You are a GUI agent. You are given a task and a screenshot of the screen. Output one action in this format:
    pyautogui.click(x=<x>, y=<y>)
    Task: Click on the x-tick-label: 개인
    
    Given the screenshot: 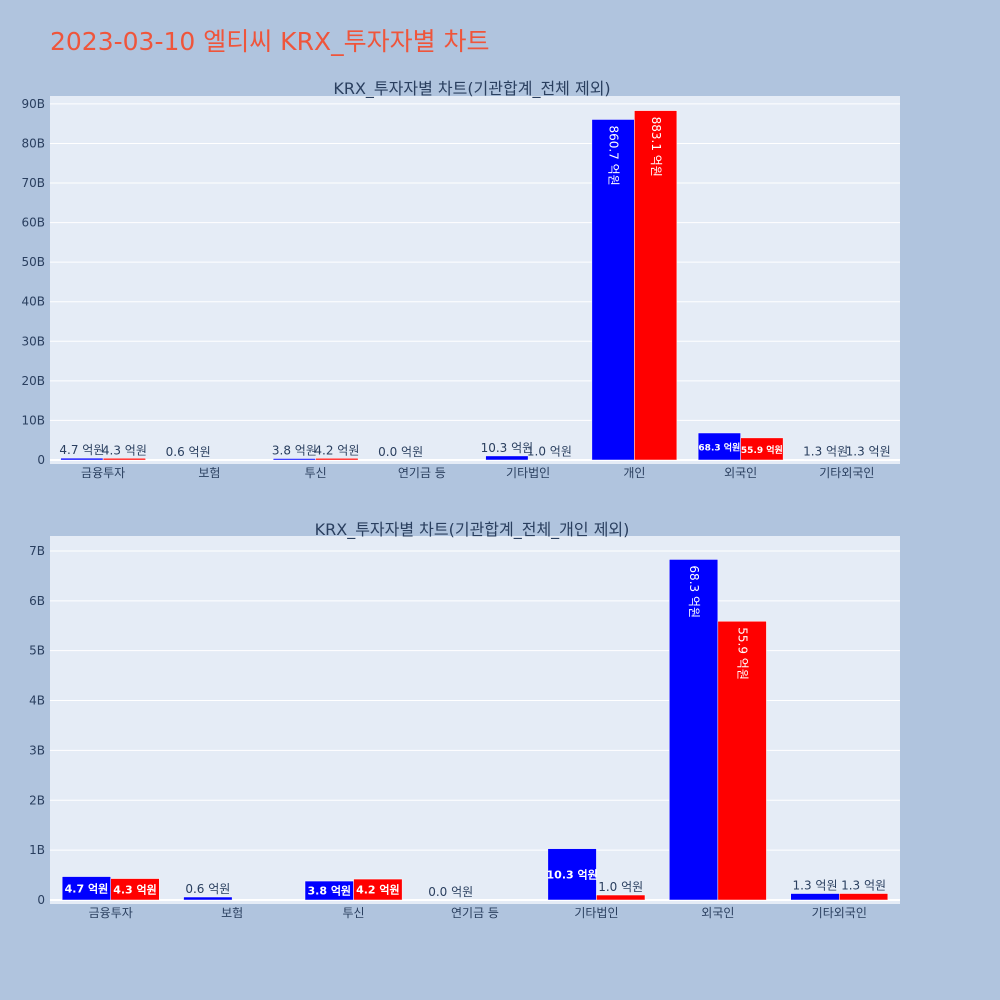 What is the action you would take?
    pyautogui.click(x=634, y=473)
    